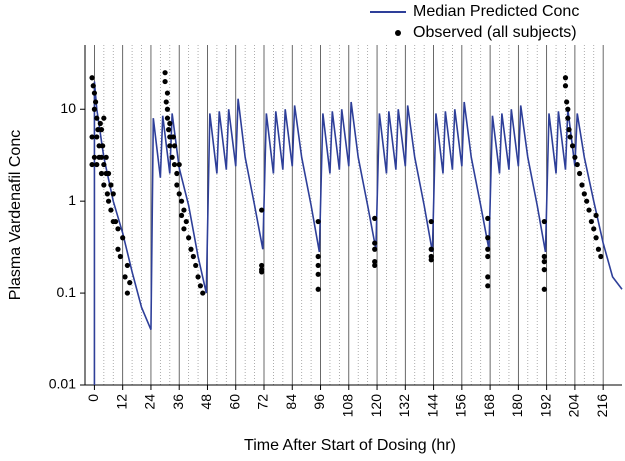 The width and height of the screenshot is (625, 461). Describe the element at coordinates (602, 406) in the screenshot. I see `x-tick-label: 216` at that location.